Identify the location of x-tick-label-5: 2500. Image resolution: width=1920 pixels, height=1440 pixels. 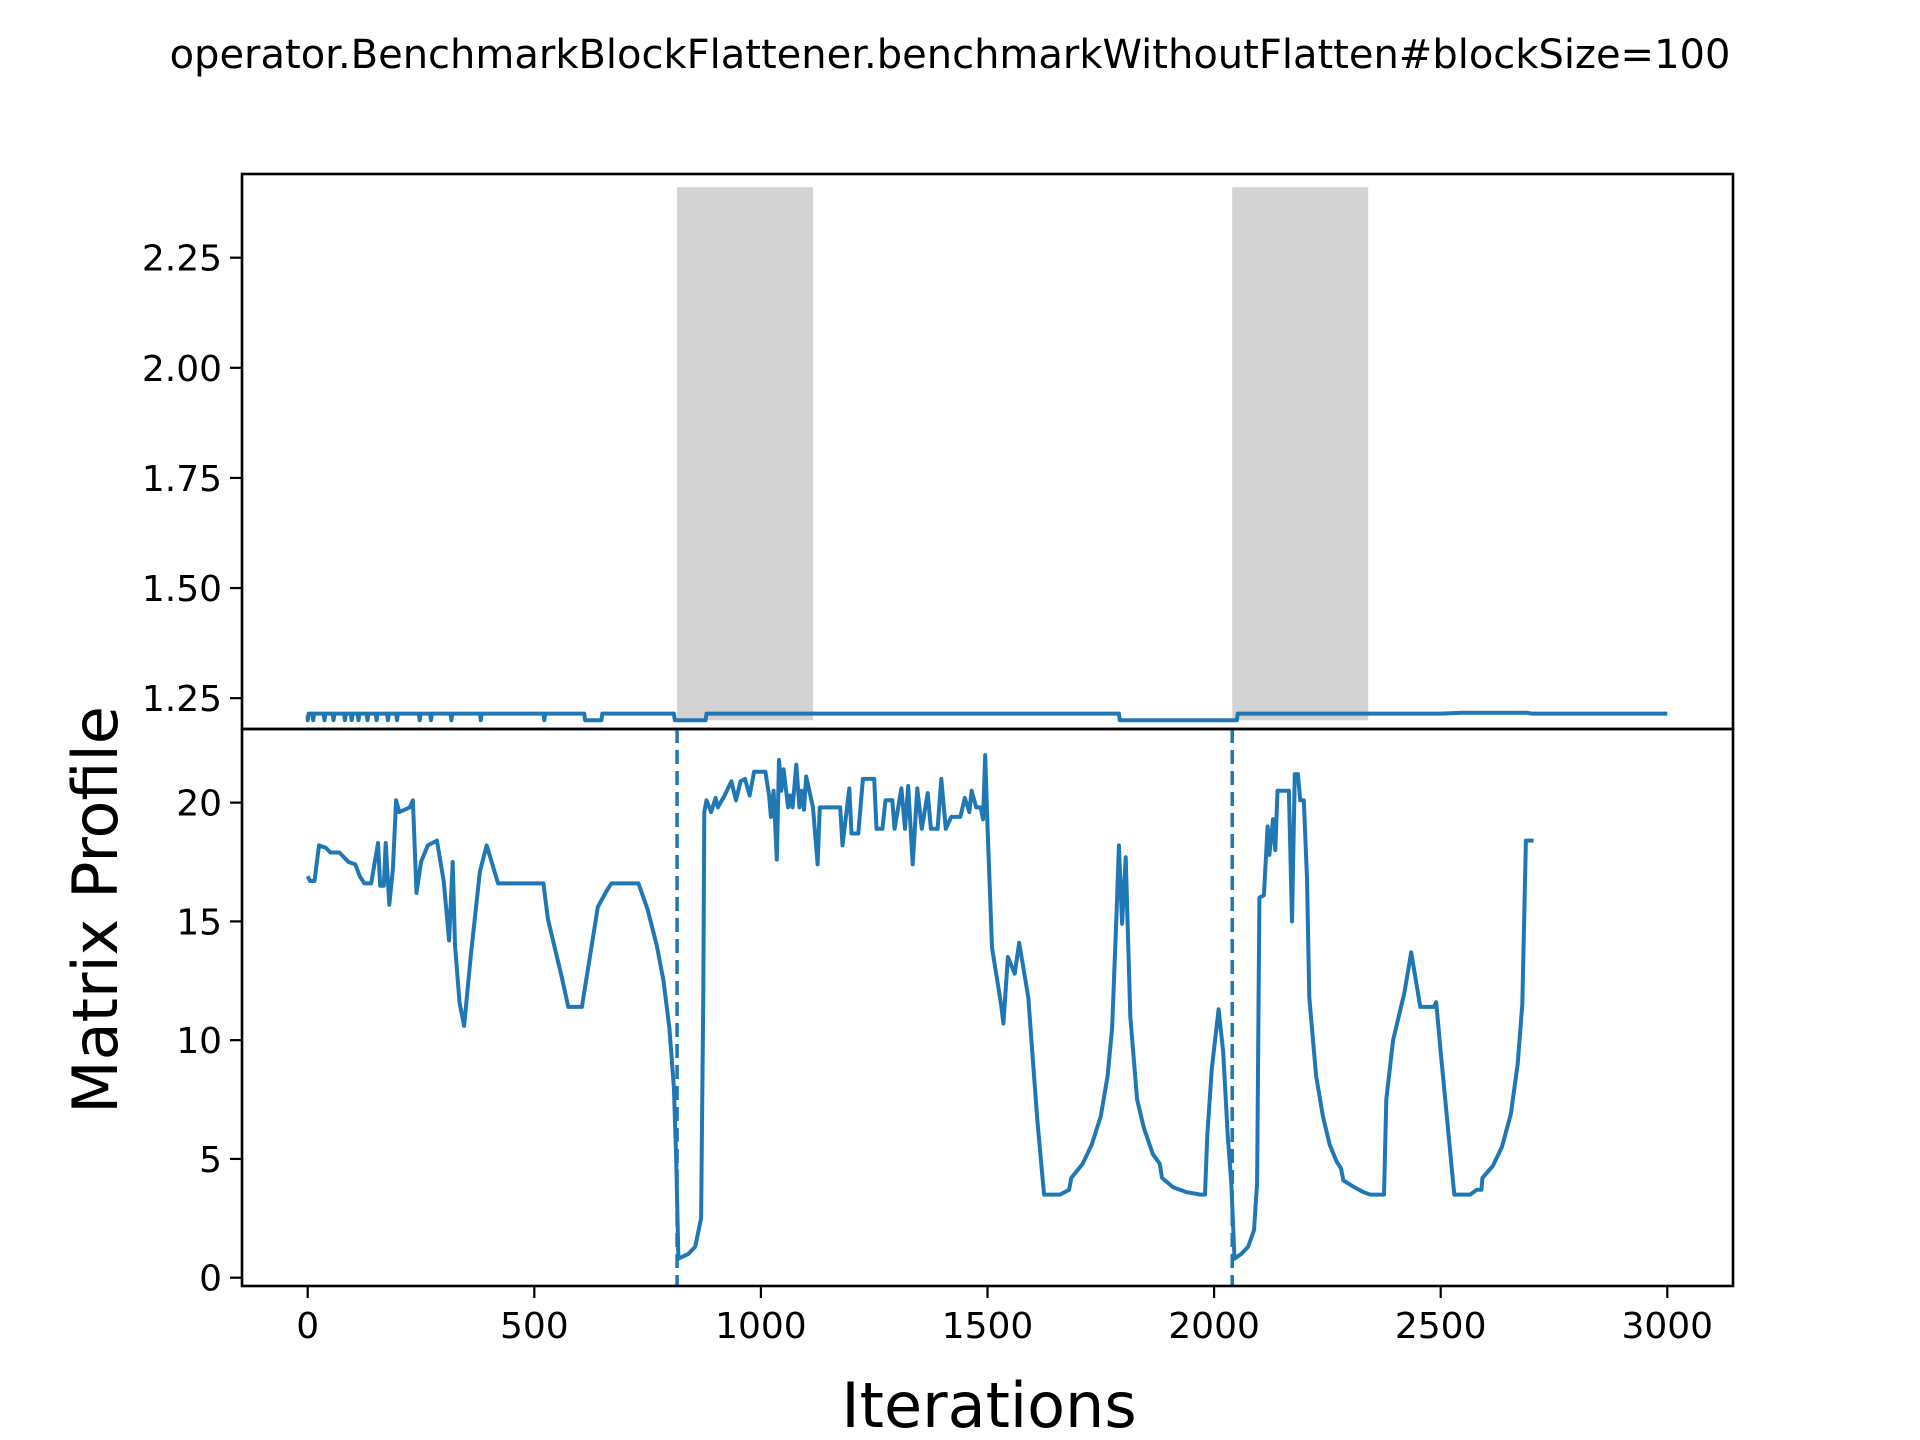
(1441, 1326).